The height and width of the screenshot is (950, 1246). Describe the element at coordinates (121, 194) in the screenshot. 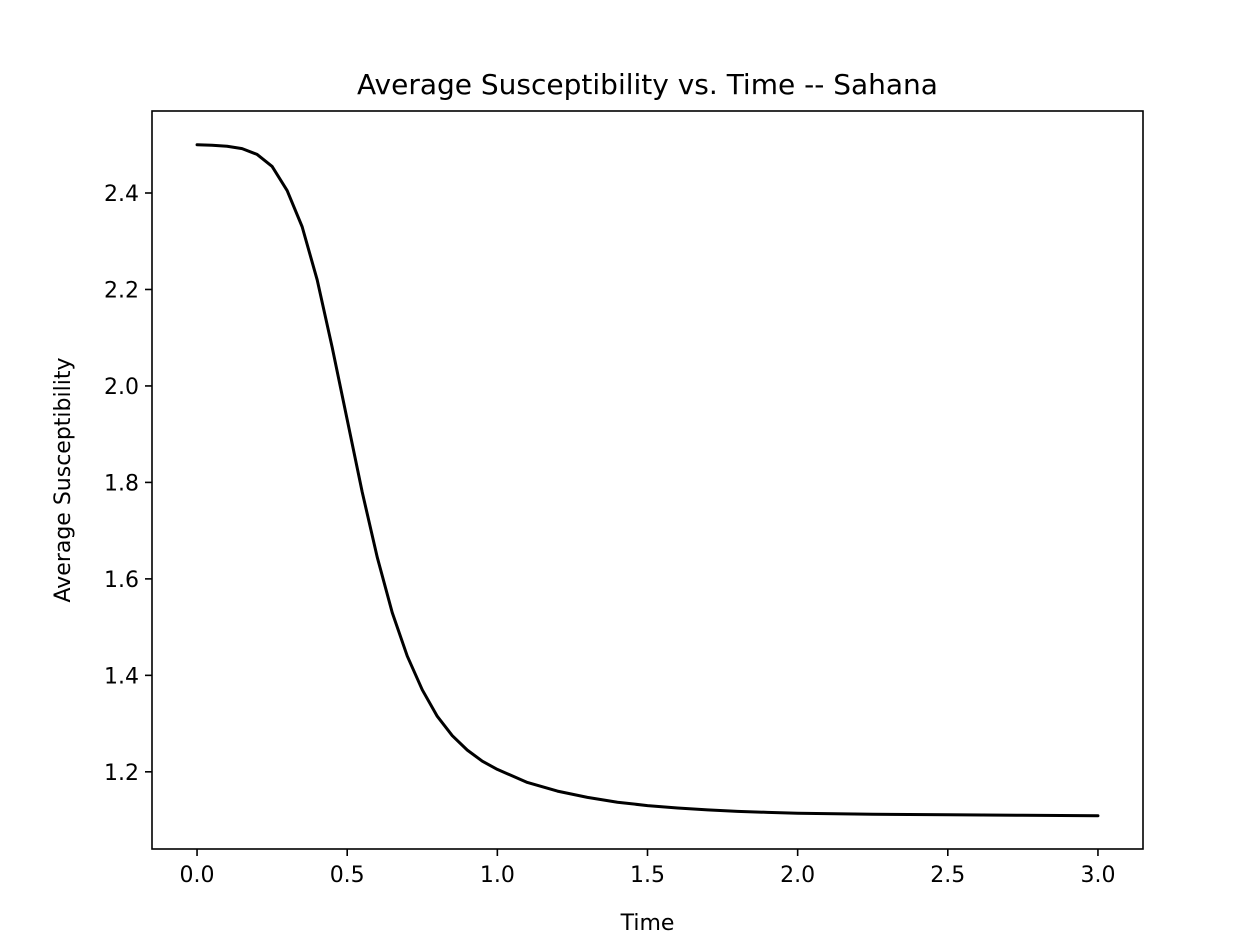

I see `y-tick-label: 2.4` at that location.